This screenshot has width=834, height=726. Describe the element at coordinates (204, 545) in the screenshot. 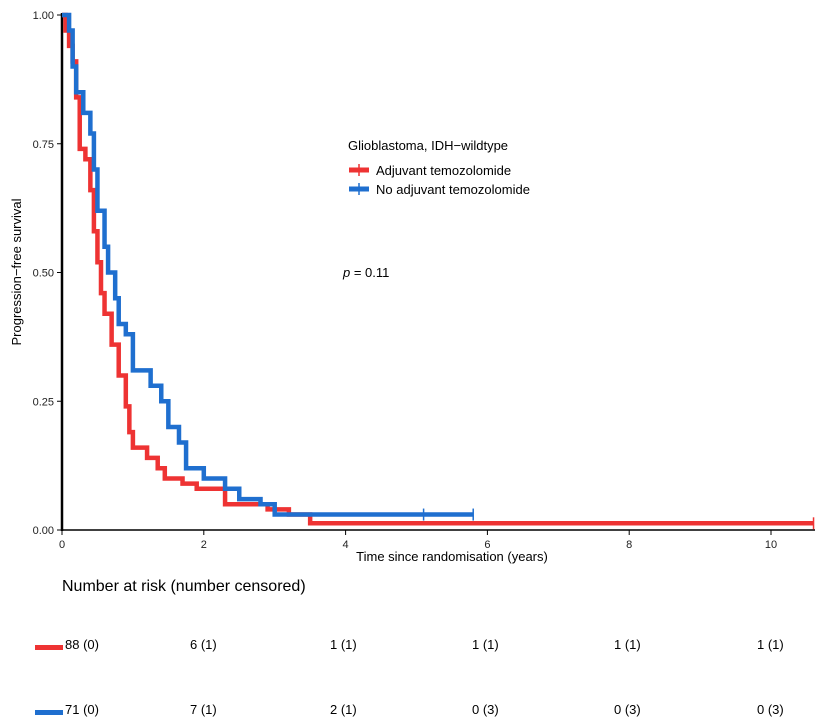

I see `x-tick-label: 2` at that location.